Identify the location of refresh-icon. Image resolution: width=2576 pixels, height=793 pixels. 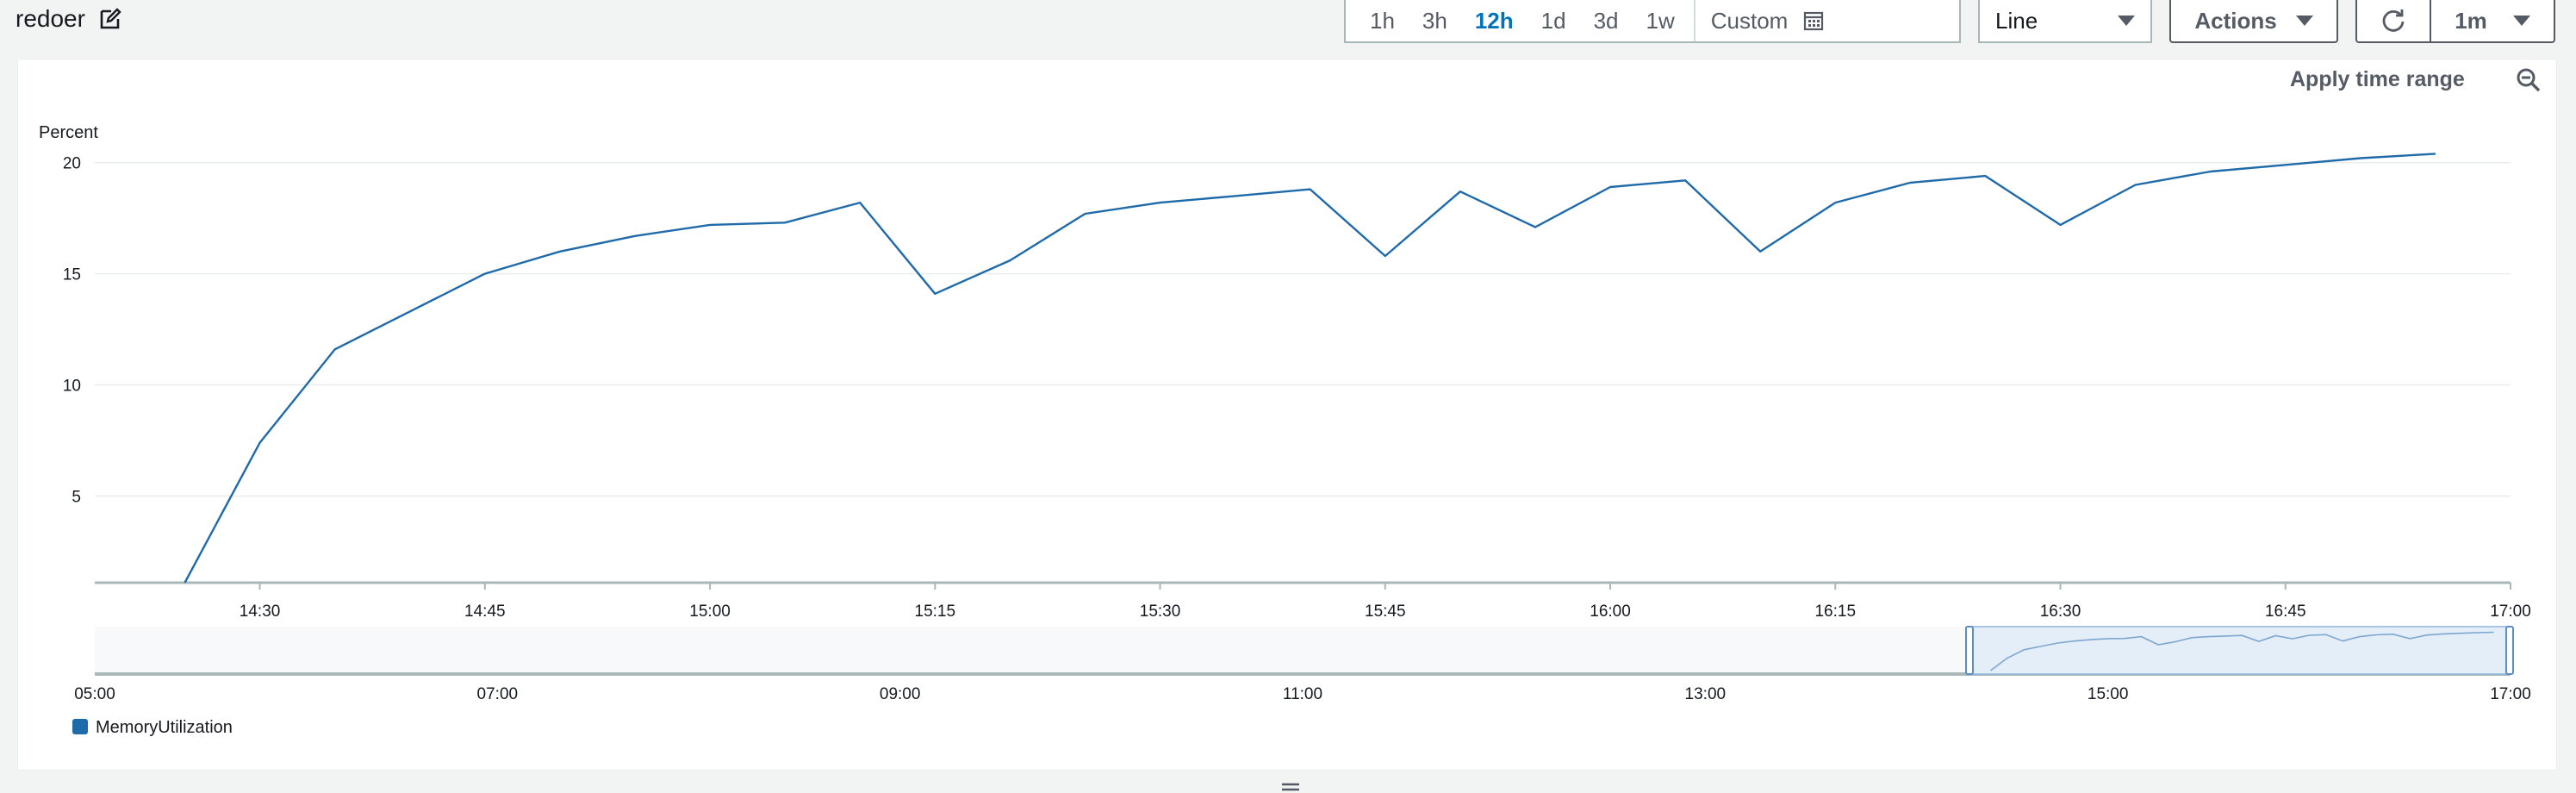
(2394, 20).